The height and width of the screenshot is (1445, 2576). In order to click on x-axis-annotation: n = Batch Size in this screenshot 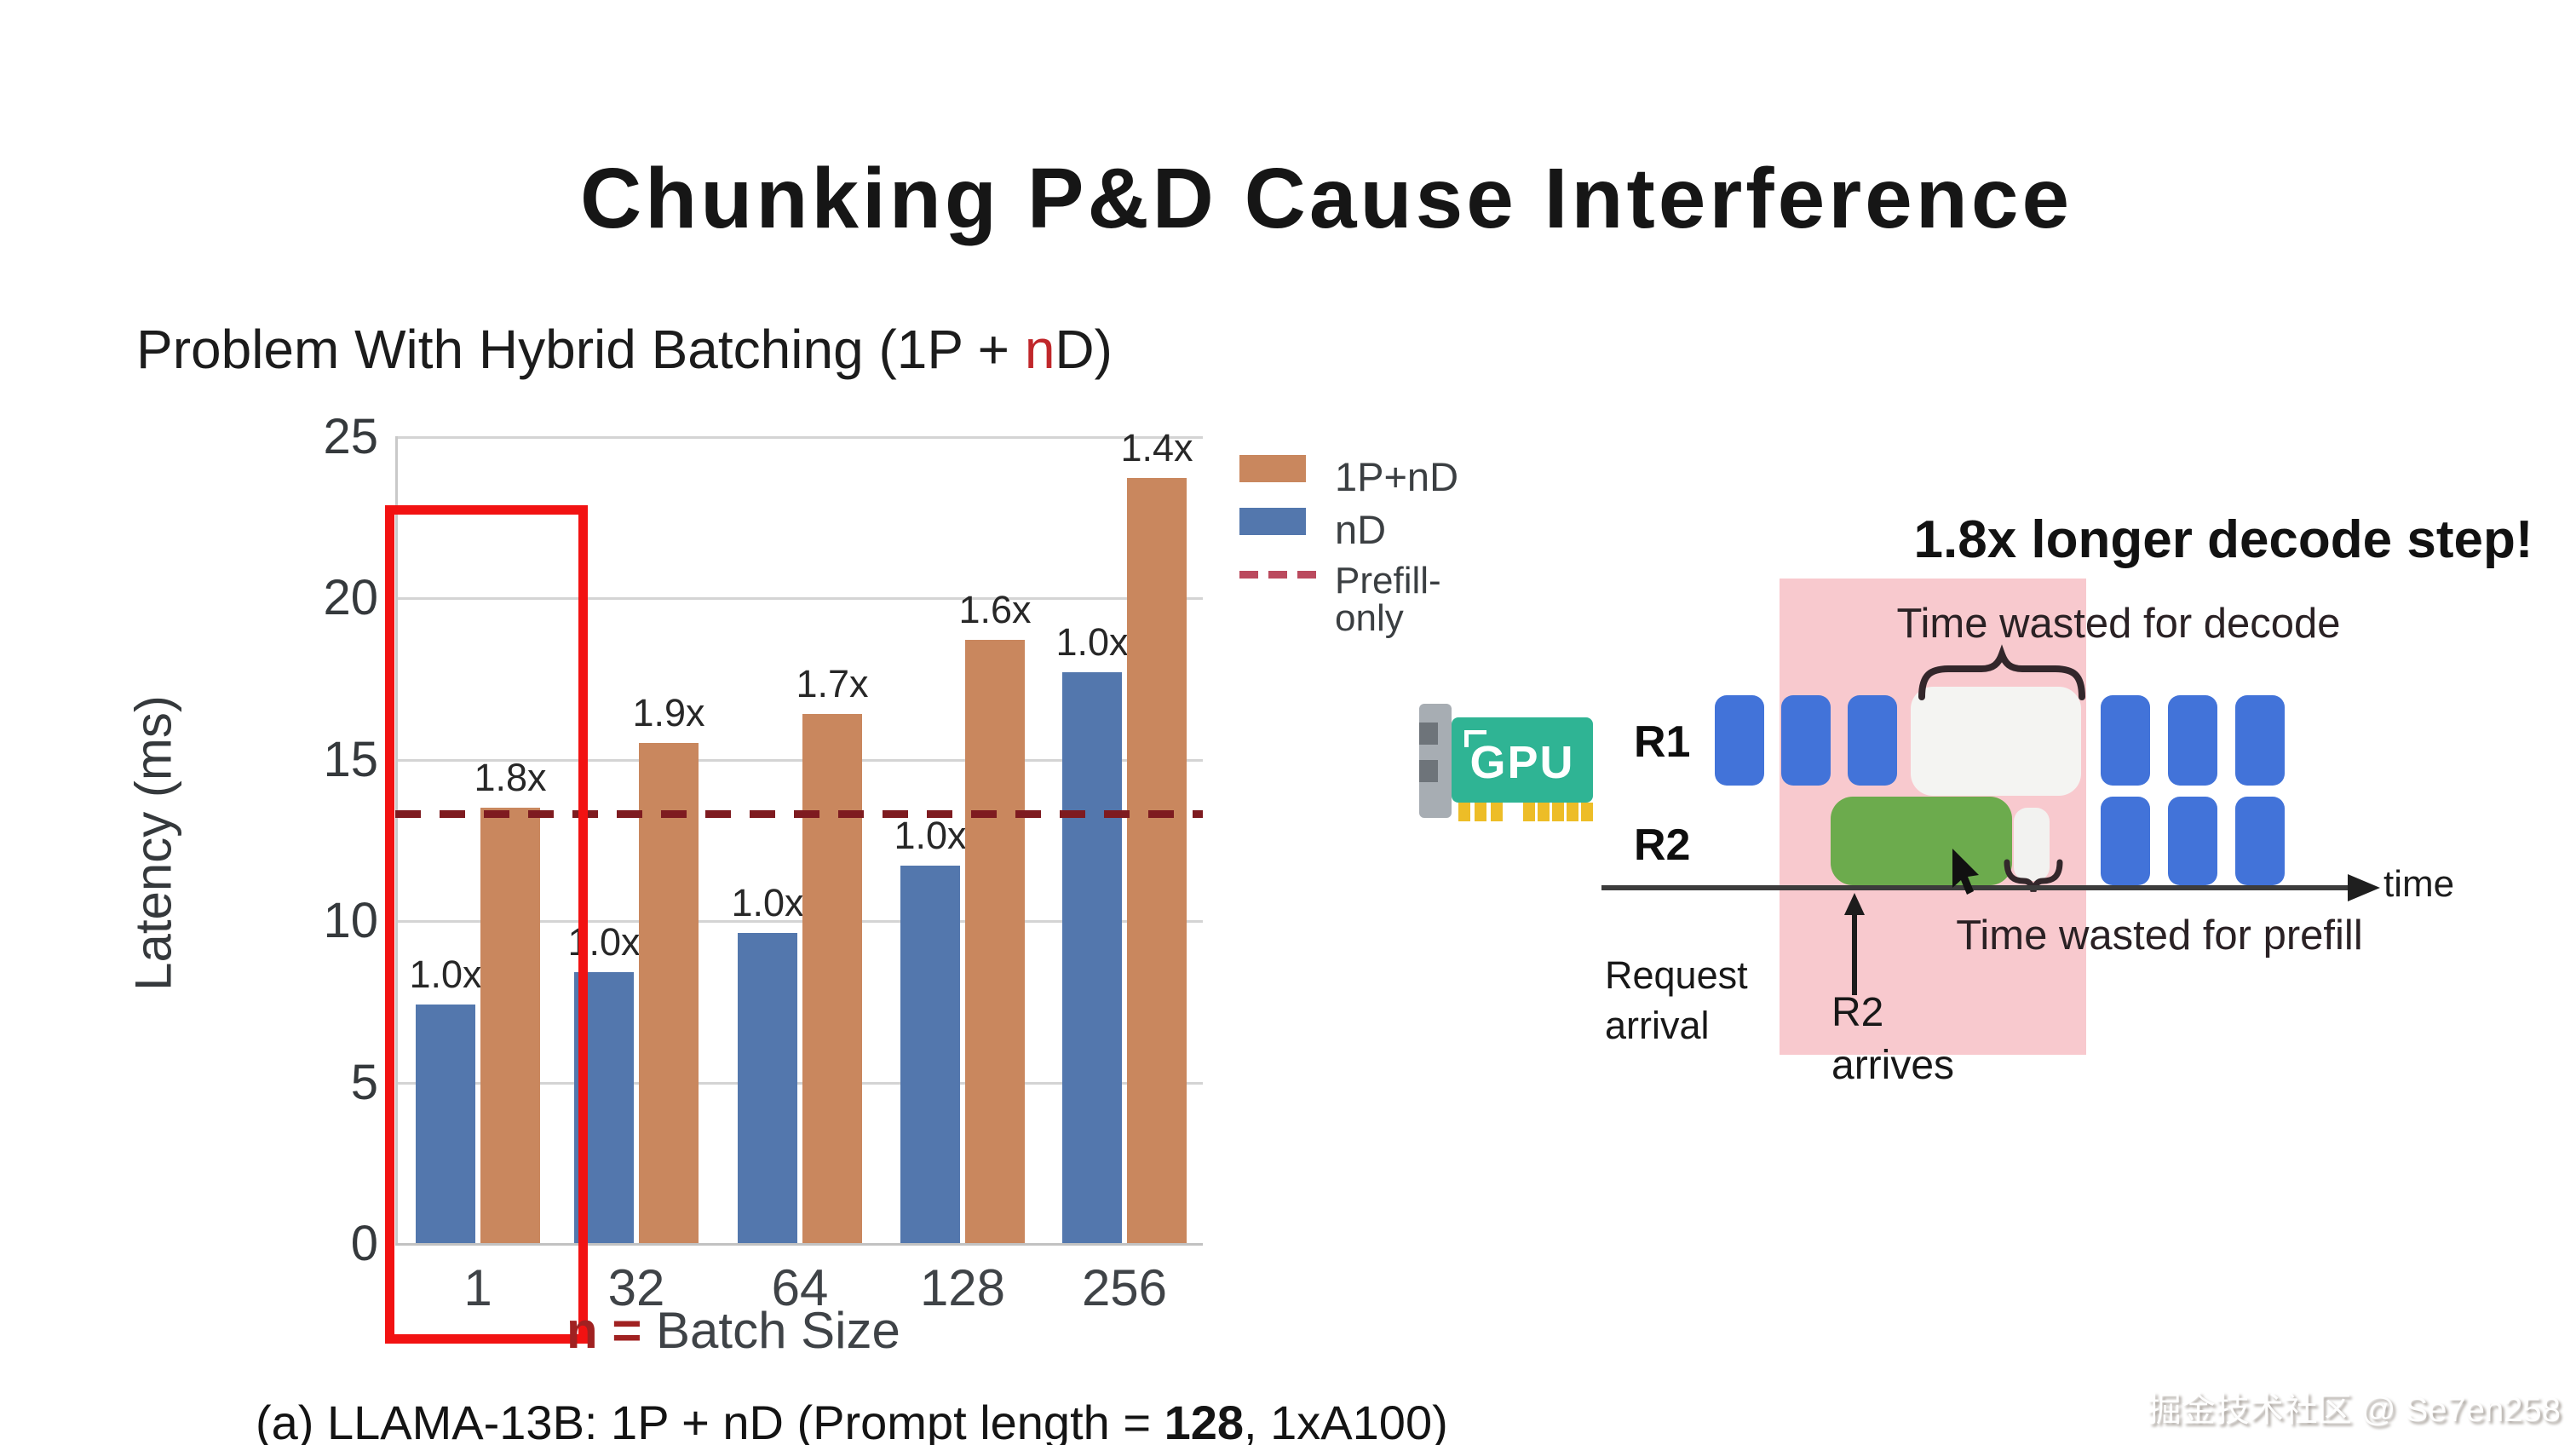, I will do `click(733, 1330)`.